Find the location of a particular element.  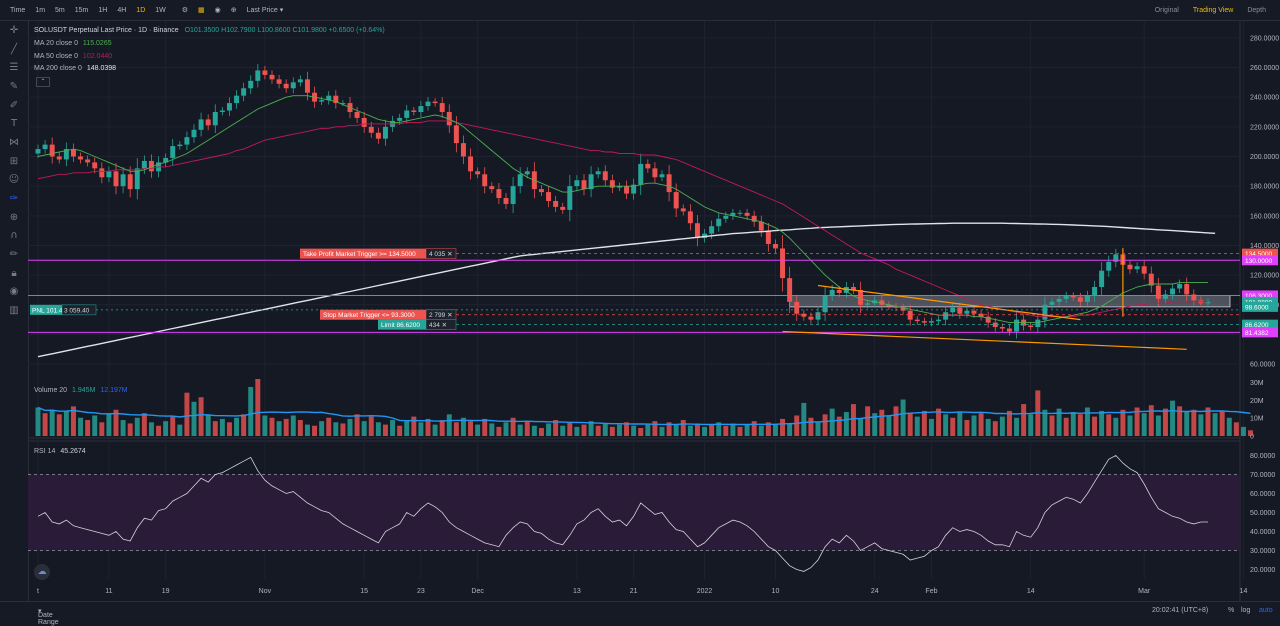

eye-icon: ◉ is located at coordinates (14, 292).